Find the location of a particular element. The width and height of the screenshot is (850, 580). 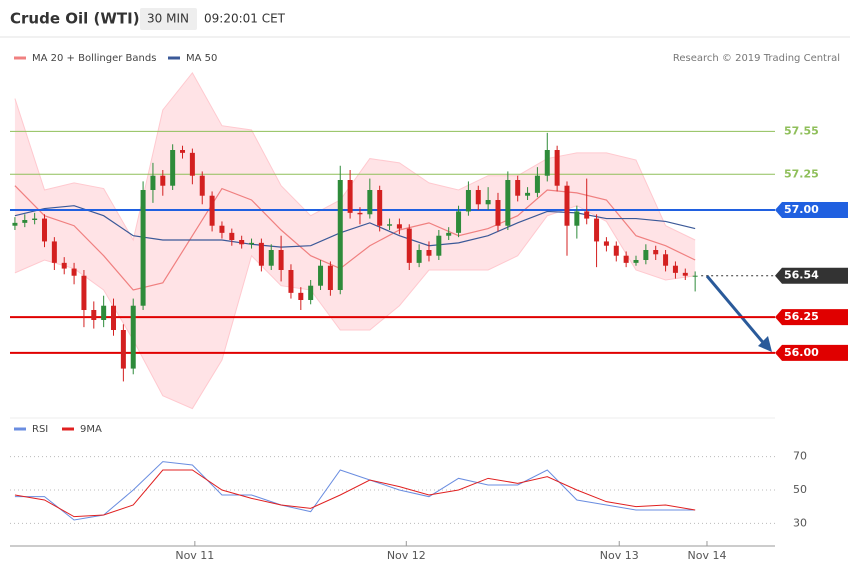

forecast-arrow is located at coordinates (736, 311).